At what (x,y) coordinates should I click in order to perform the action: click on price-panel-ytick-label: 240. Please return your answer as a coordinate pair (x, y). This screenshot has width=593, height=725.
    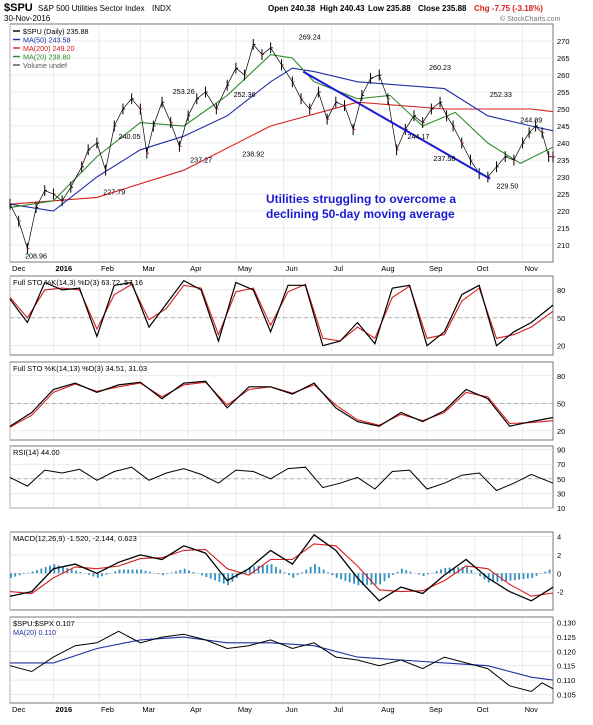
    Looking at the image, I should click on (563, 143).